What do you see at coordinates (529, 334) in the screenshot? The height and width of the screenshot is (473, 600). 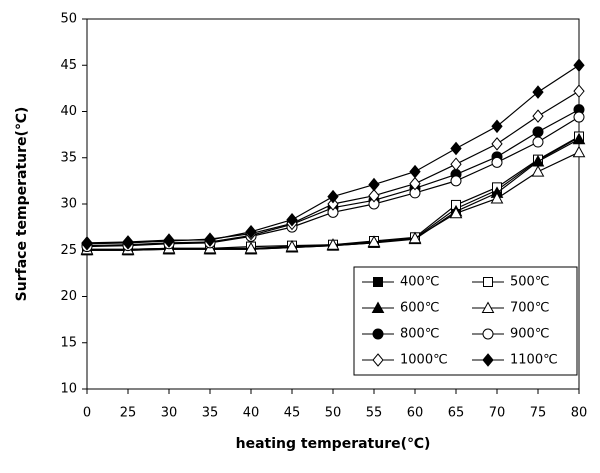 I see `legend-label: 900℃` at bounding box center [529, 334].